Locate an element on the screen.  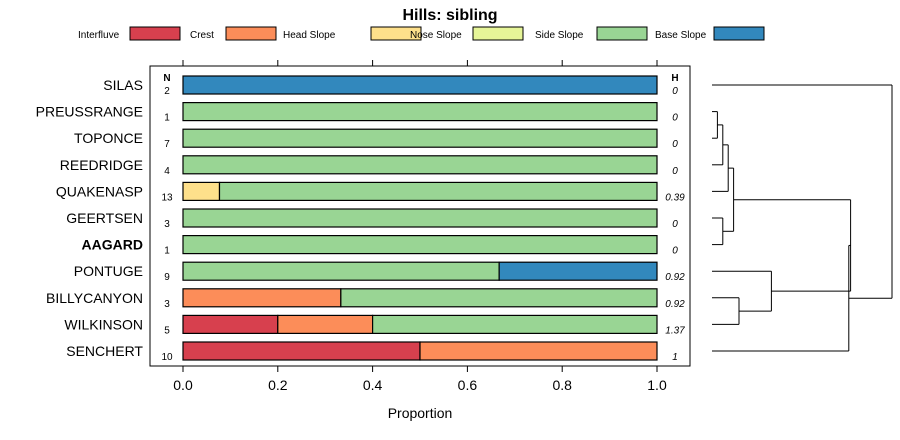
x-tick-label: 0.2 is located at coordinates (278, 385).